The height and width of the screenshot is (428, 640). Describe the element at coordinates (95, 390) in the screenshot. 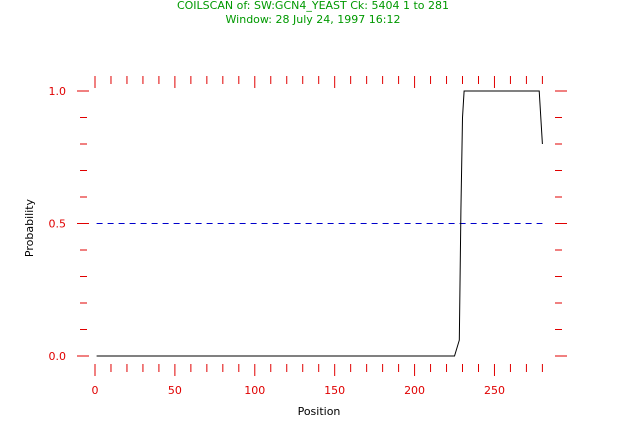

I see `x-tick-label: 0` at that location.